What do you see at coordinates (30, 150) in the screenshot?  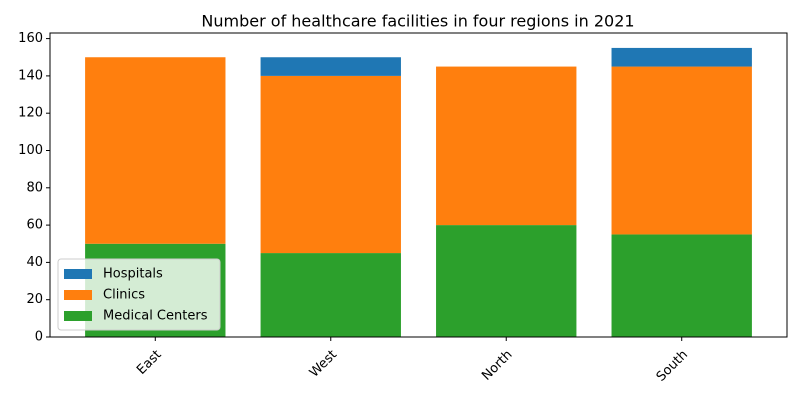 I see `y-tick-label: 100` at bounding box center [30, 150].